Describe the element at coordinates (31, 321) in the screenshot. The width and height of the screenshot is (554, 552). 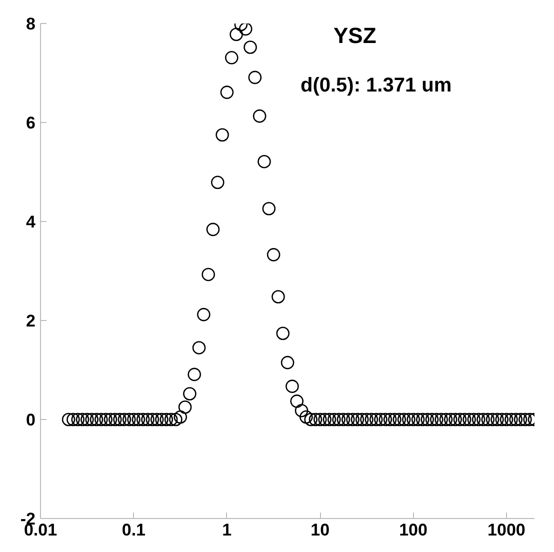
I see `y-tick-label: 2` at that location.